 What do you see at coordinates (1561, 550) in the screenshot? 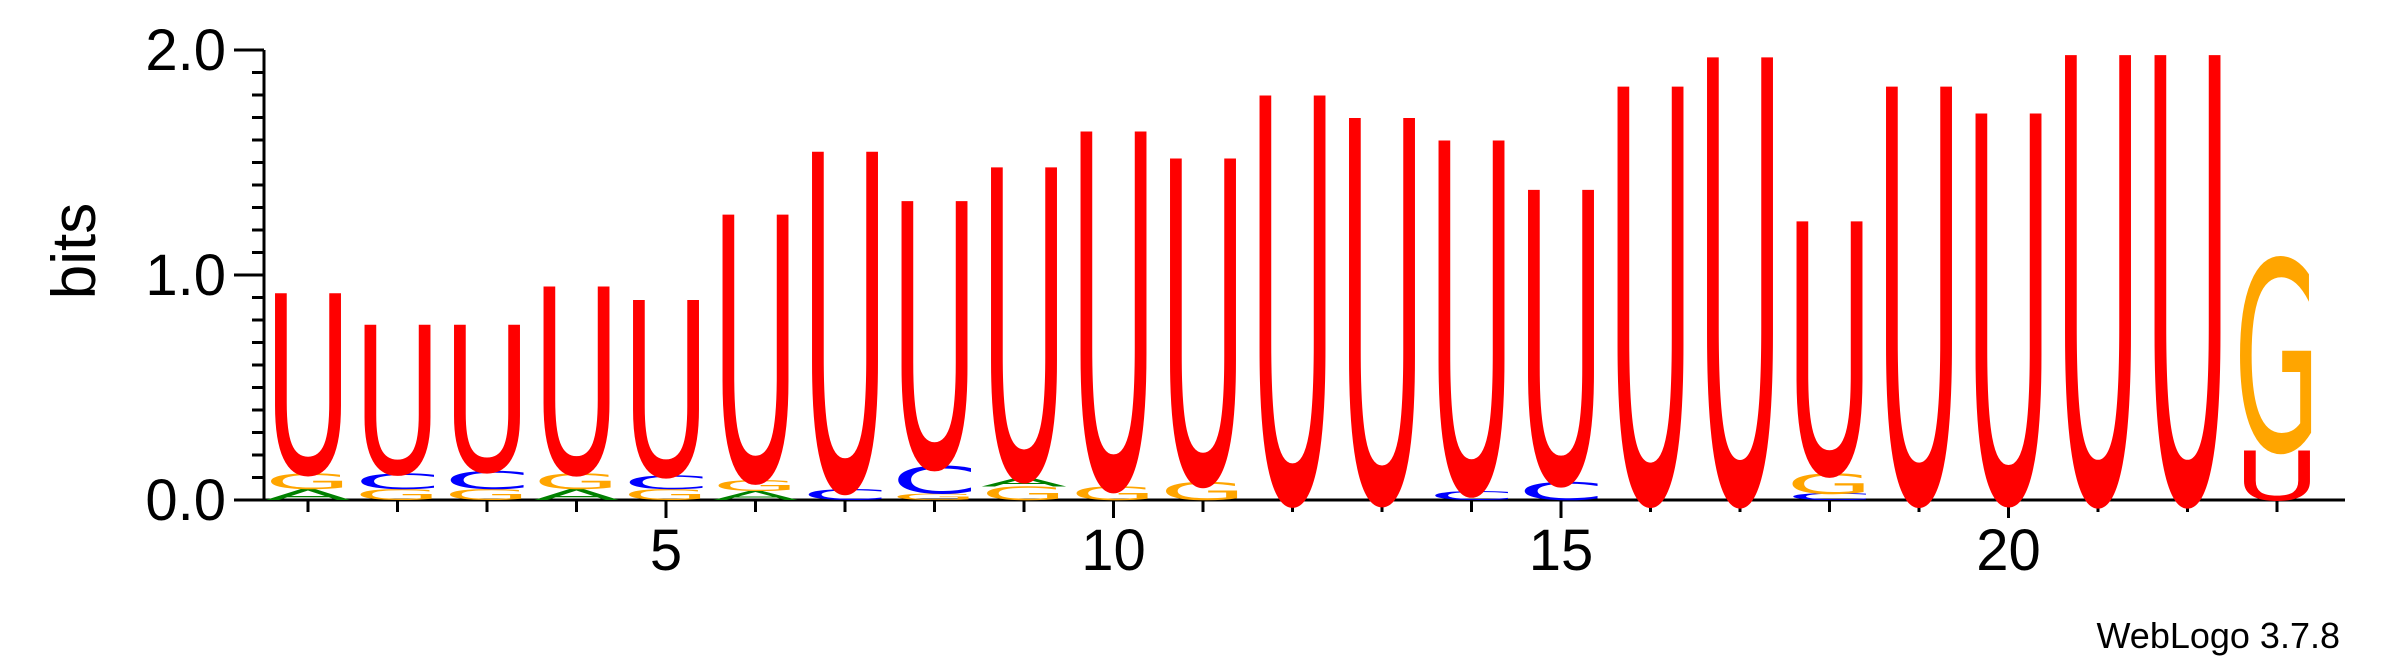
I see `x-tick-label: 15` at bounding box center [1561, 550].